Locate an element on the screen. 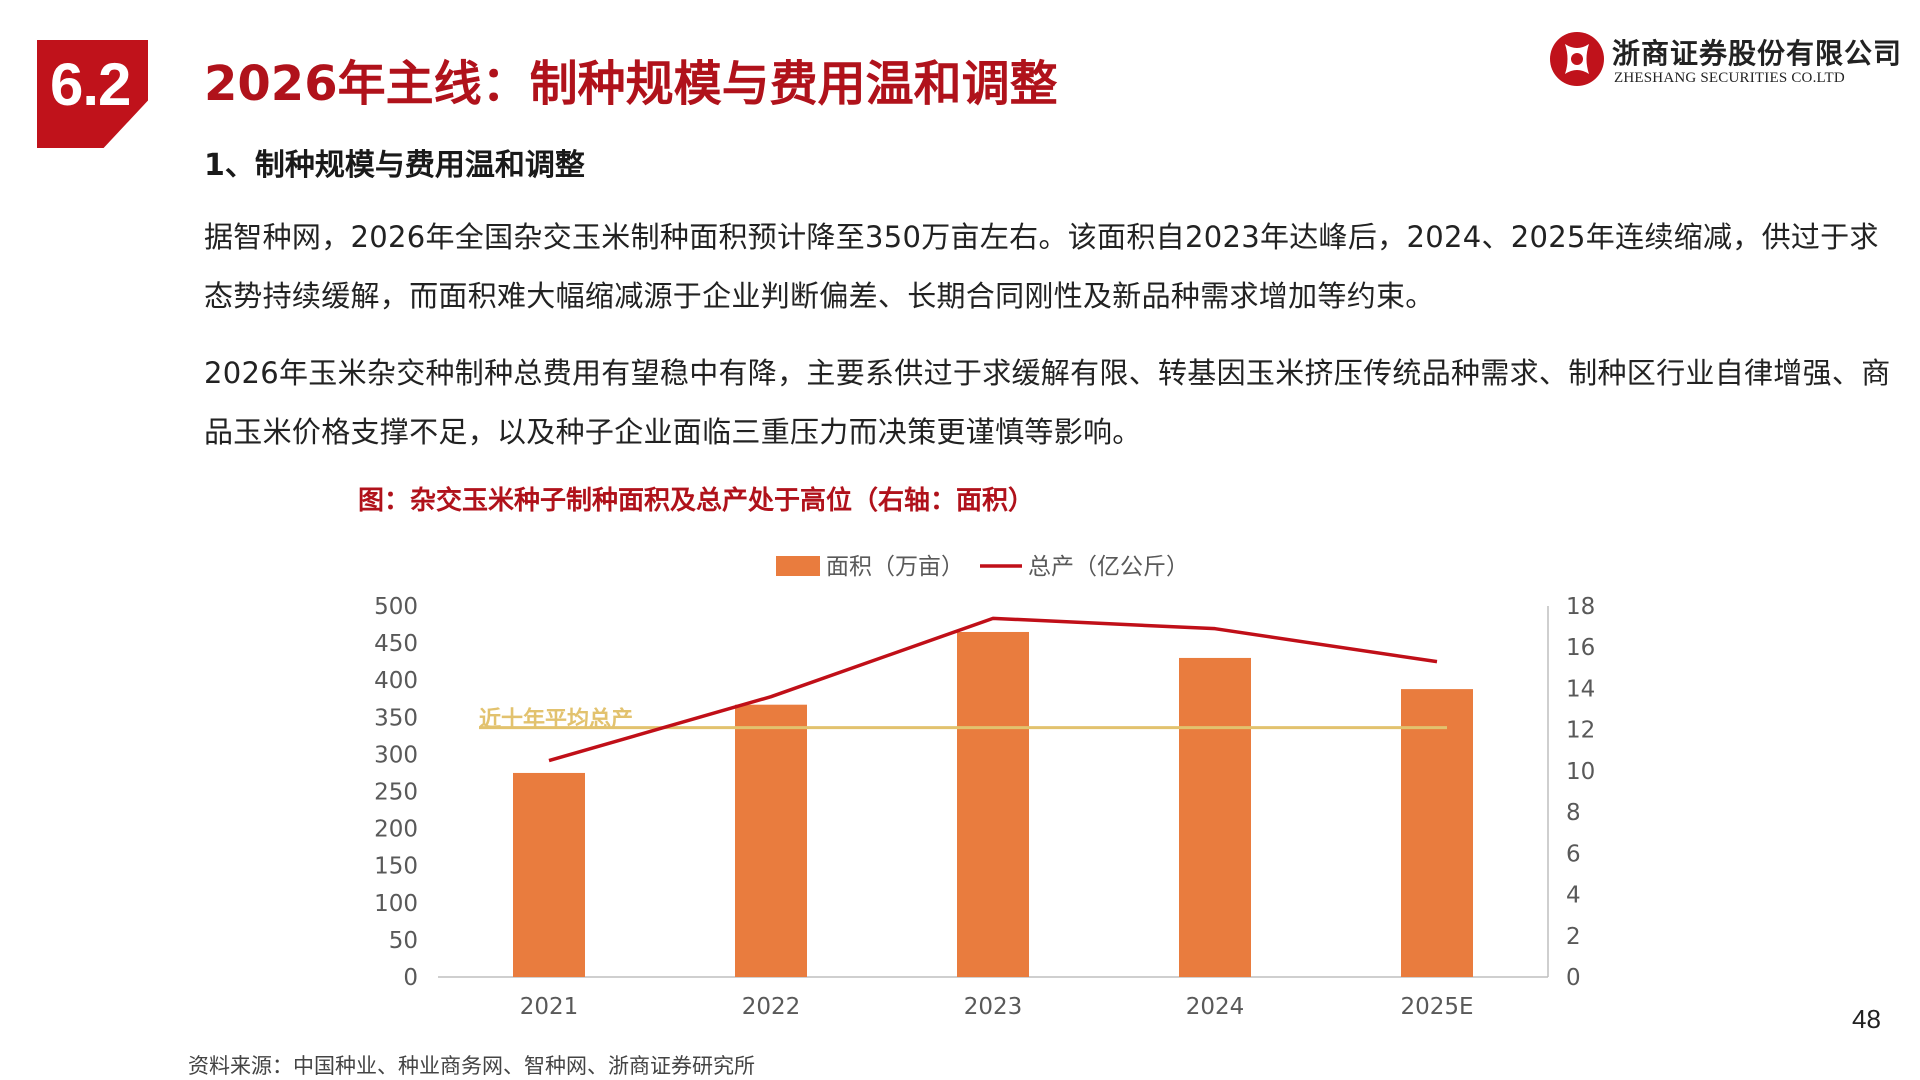 The image size is (1920, 1080). right-axis-tick-label: 18 is located at coordinates (1580, 607).